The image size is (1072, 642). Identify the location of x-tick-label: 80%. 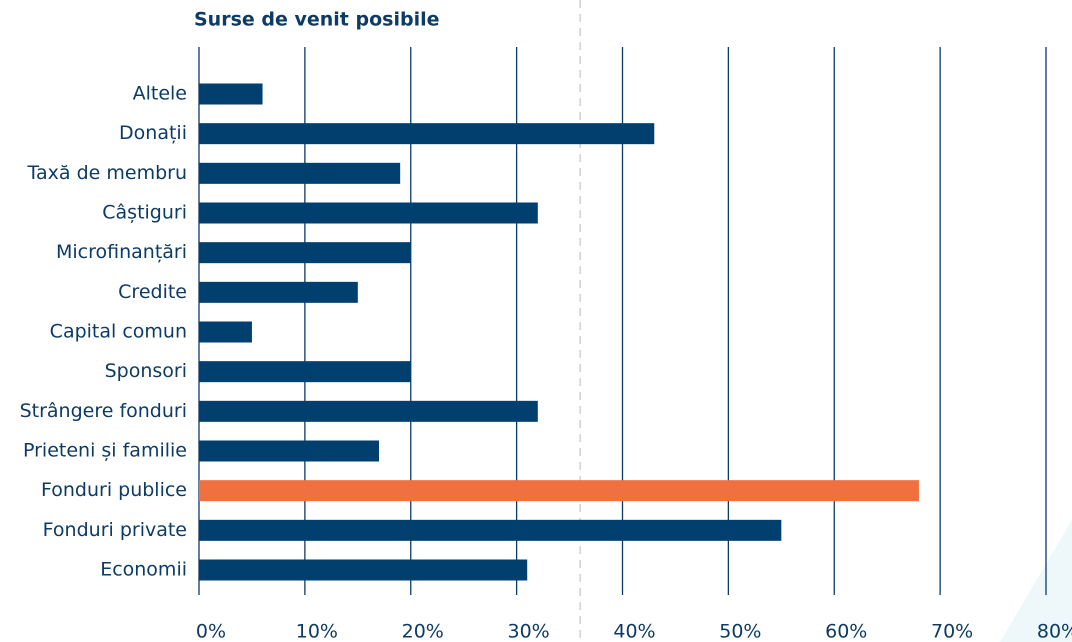
(1054, 631).